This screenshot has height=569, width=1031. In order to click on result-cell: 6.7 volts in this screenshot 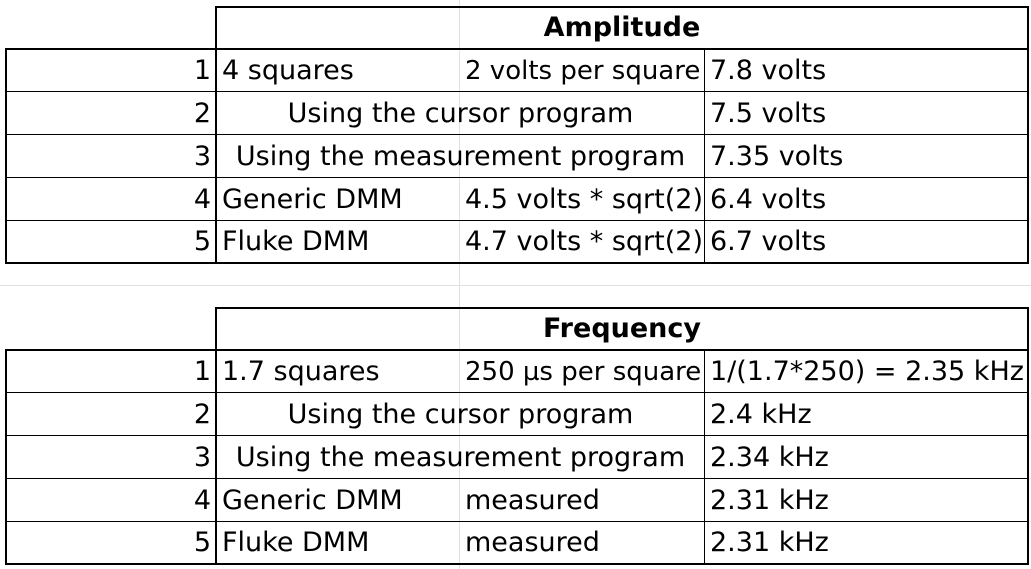, I will do `click(768, 241)`.